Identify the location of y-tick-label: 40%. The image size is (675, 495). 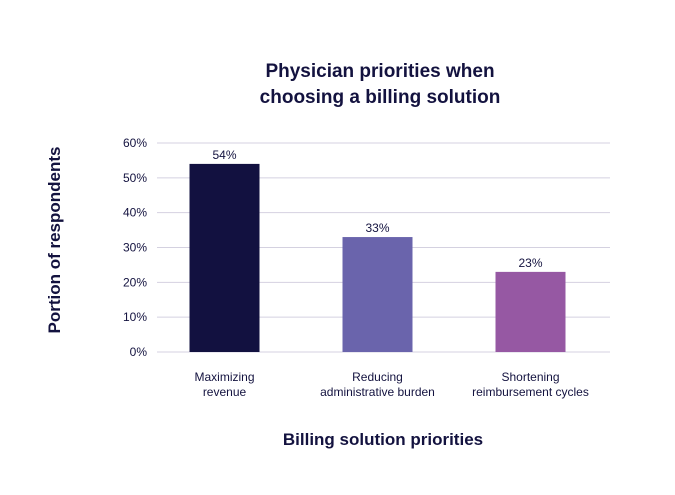
(135, 213).